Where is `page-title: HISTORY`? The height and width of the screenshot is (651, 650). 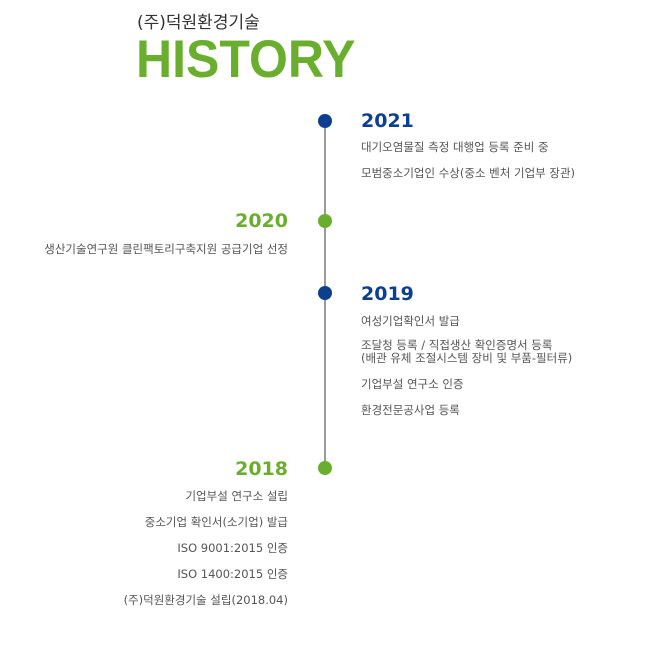
page-title: HISTORY is located at coordinates (246, 59).